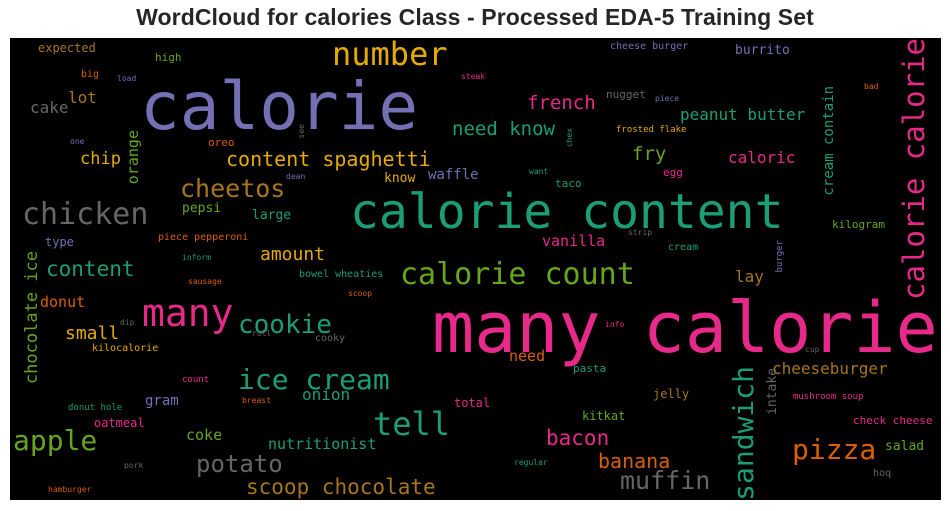 The width and height of the screenshot is (950, 511). Describe the element at coordinates (568, 183) in the screenshot. I see `word-taco: taco` at that location.